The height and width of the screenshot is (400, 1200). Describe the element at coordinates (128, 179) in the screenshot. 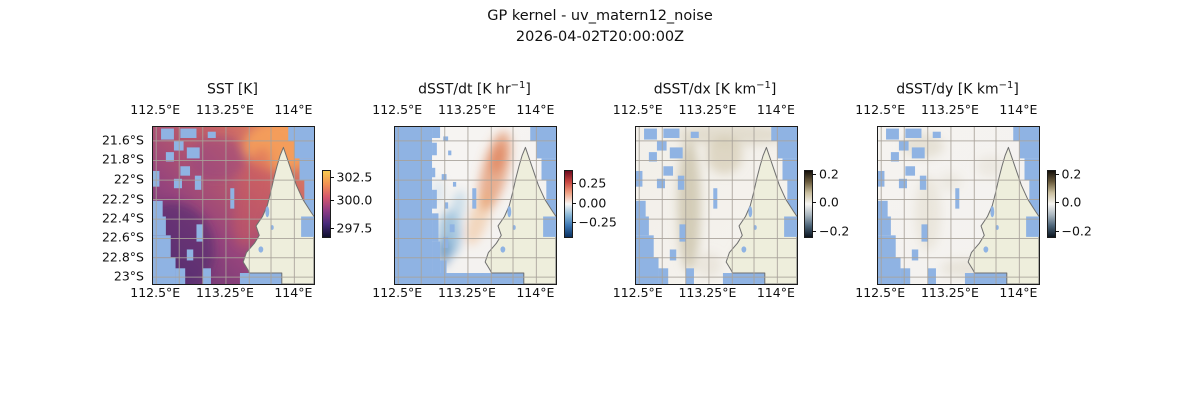

I see `y-tick-label: 22°S` at that location.